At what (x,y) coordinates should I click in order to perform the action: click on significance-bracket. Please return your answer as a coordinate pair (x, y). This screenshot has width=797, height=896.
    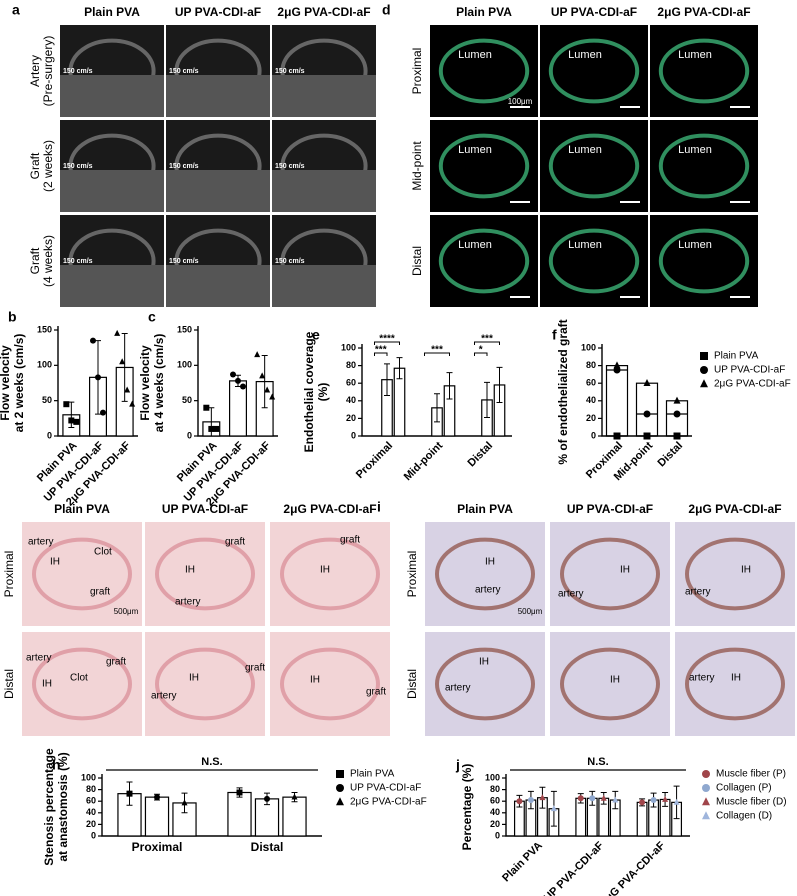
    Looking at the image, I should click on (481, 354).